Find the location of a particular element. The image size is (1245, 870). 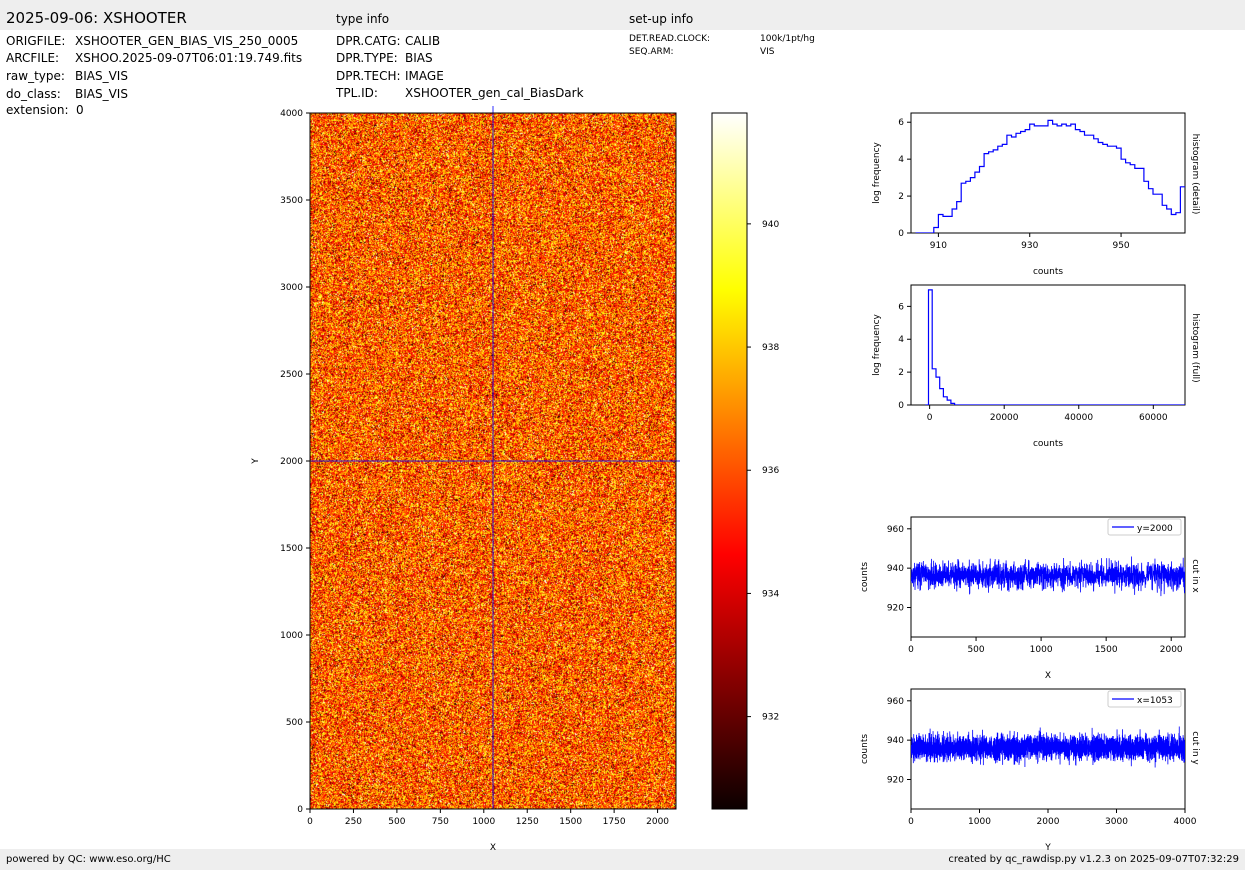

cut-y-legend-label: x=1053 is located at coordinates (1155, 701).